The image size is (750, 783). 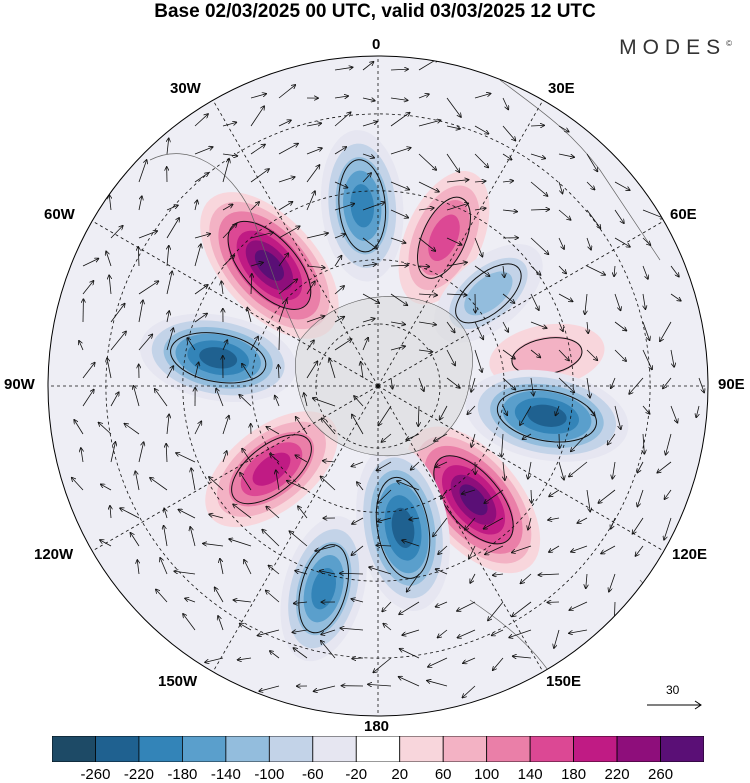 I want to click on colorbar-tick-label: 220, so click(x=617, y=774).